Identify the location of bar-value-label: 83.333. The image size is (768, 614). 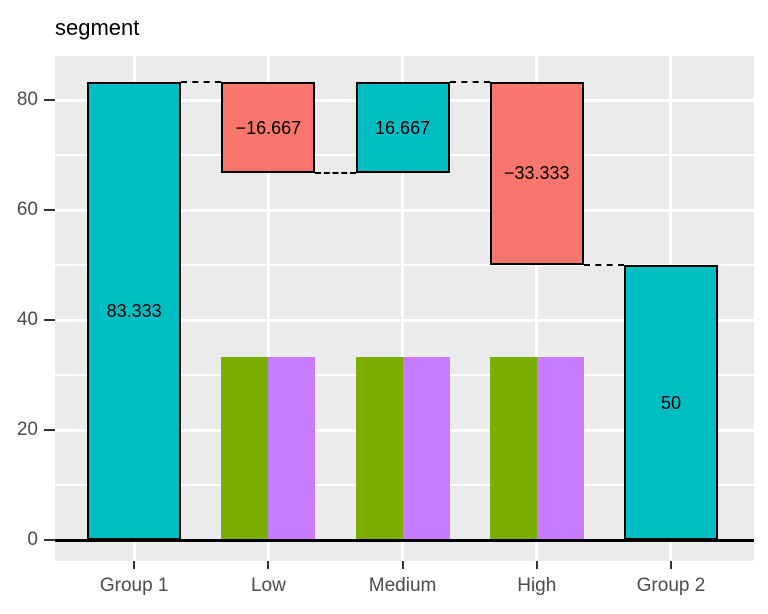
(134, 310).